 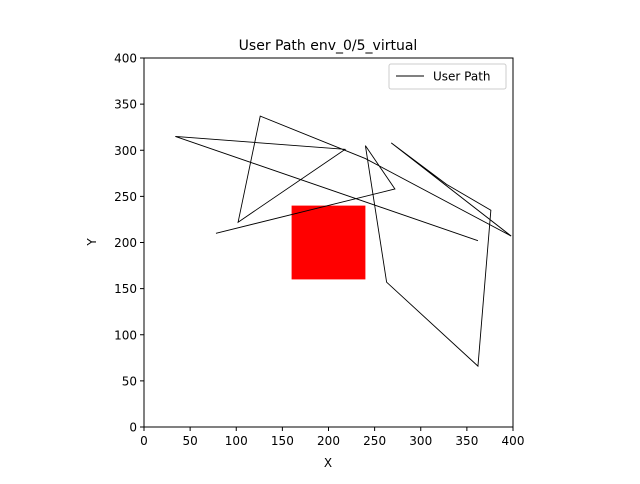 I want to click on y-tick-label: 350, so click(x=125, y=105).